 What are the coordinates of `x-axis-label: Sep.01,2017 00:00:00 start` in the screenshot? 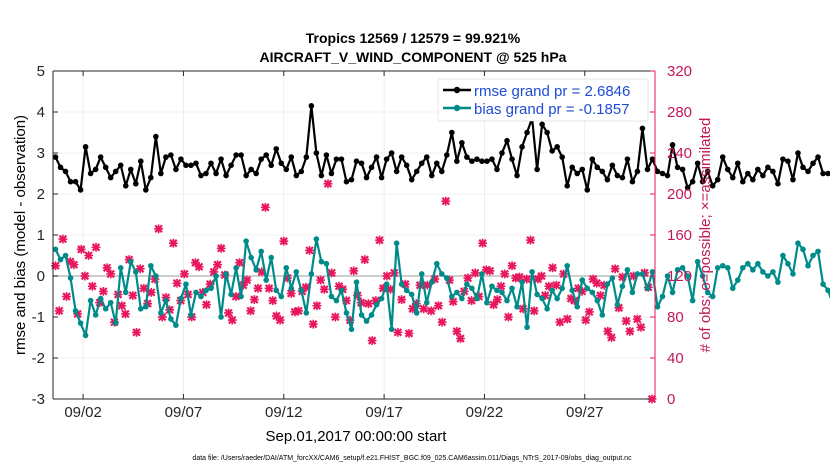 It's located at (357, 436).